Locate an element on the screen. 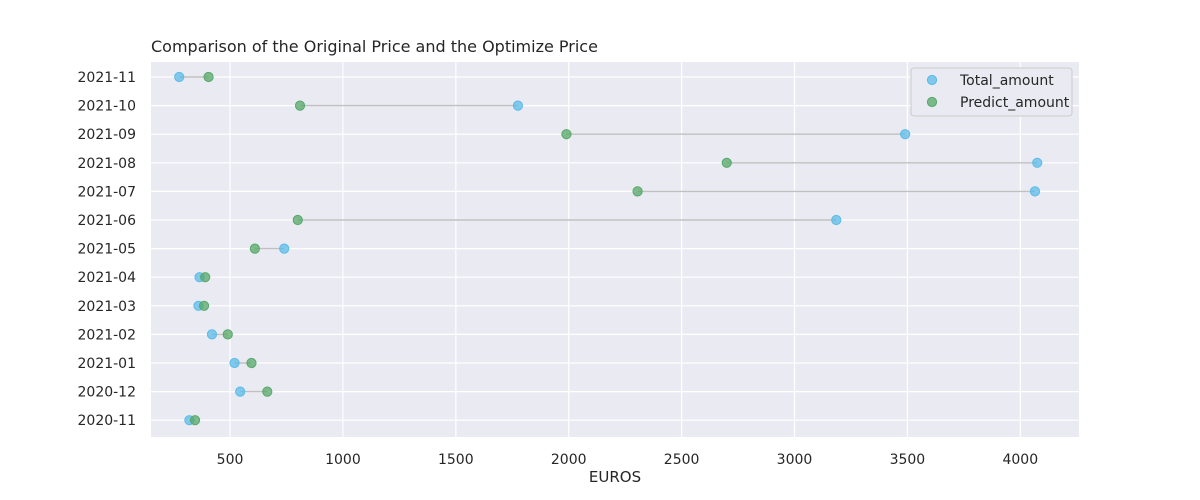 The width and height of the screenshot is (1200, 500). x-tick-label: 4000 is located at coordinates (1020, 460).